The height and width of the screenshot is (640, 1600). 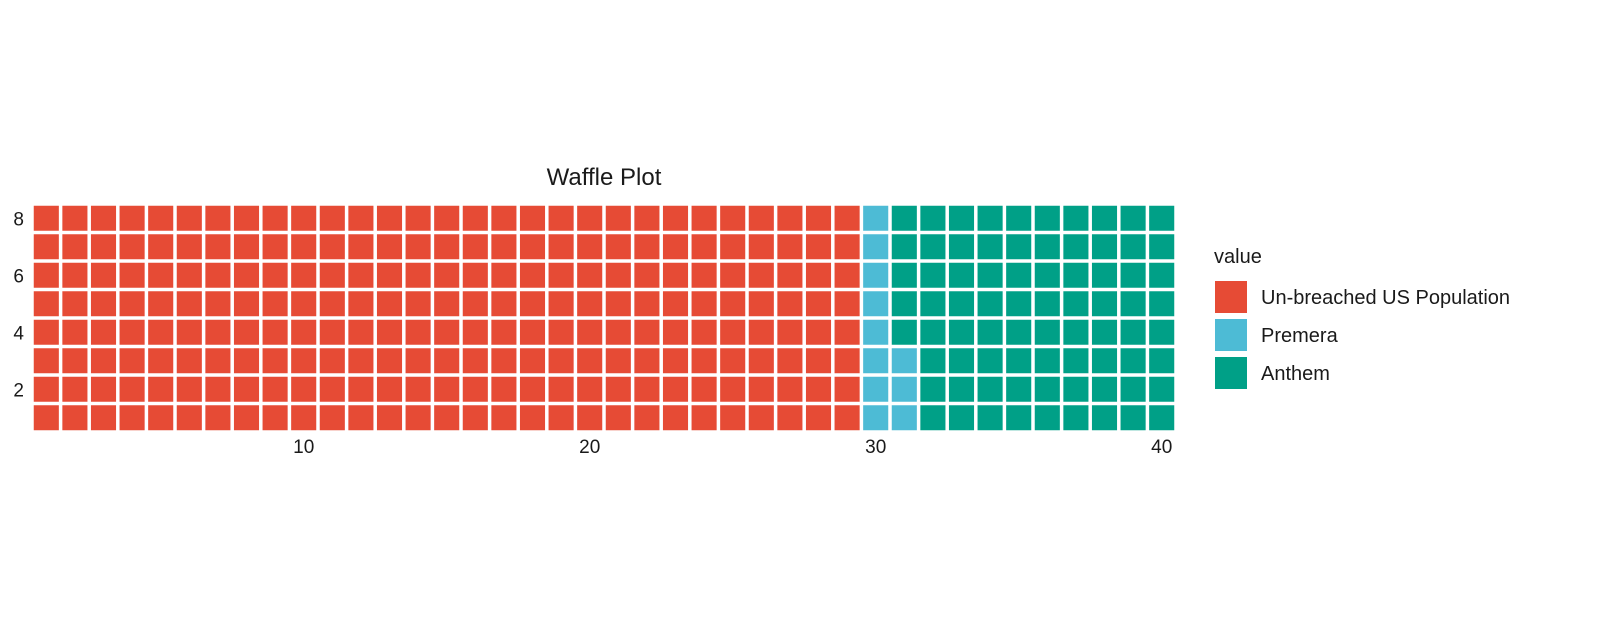 I want to click on legend-item: Un-breached US Population, so click(x=1362, y=297).